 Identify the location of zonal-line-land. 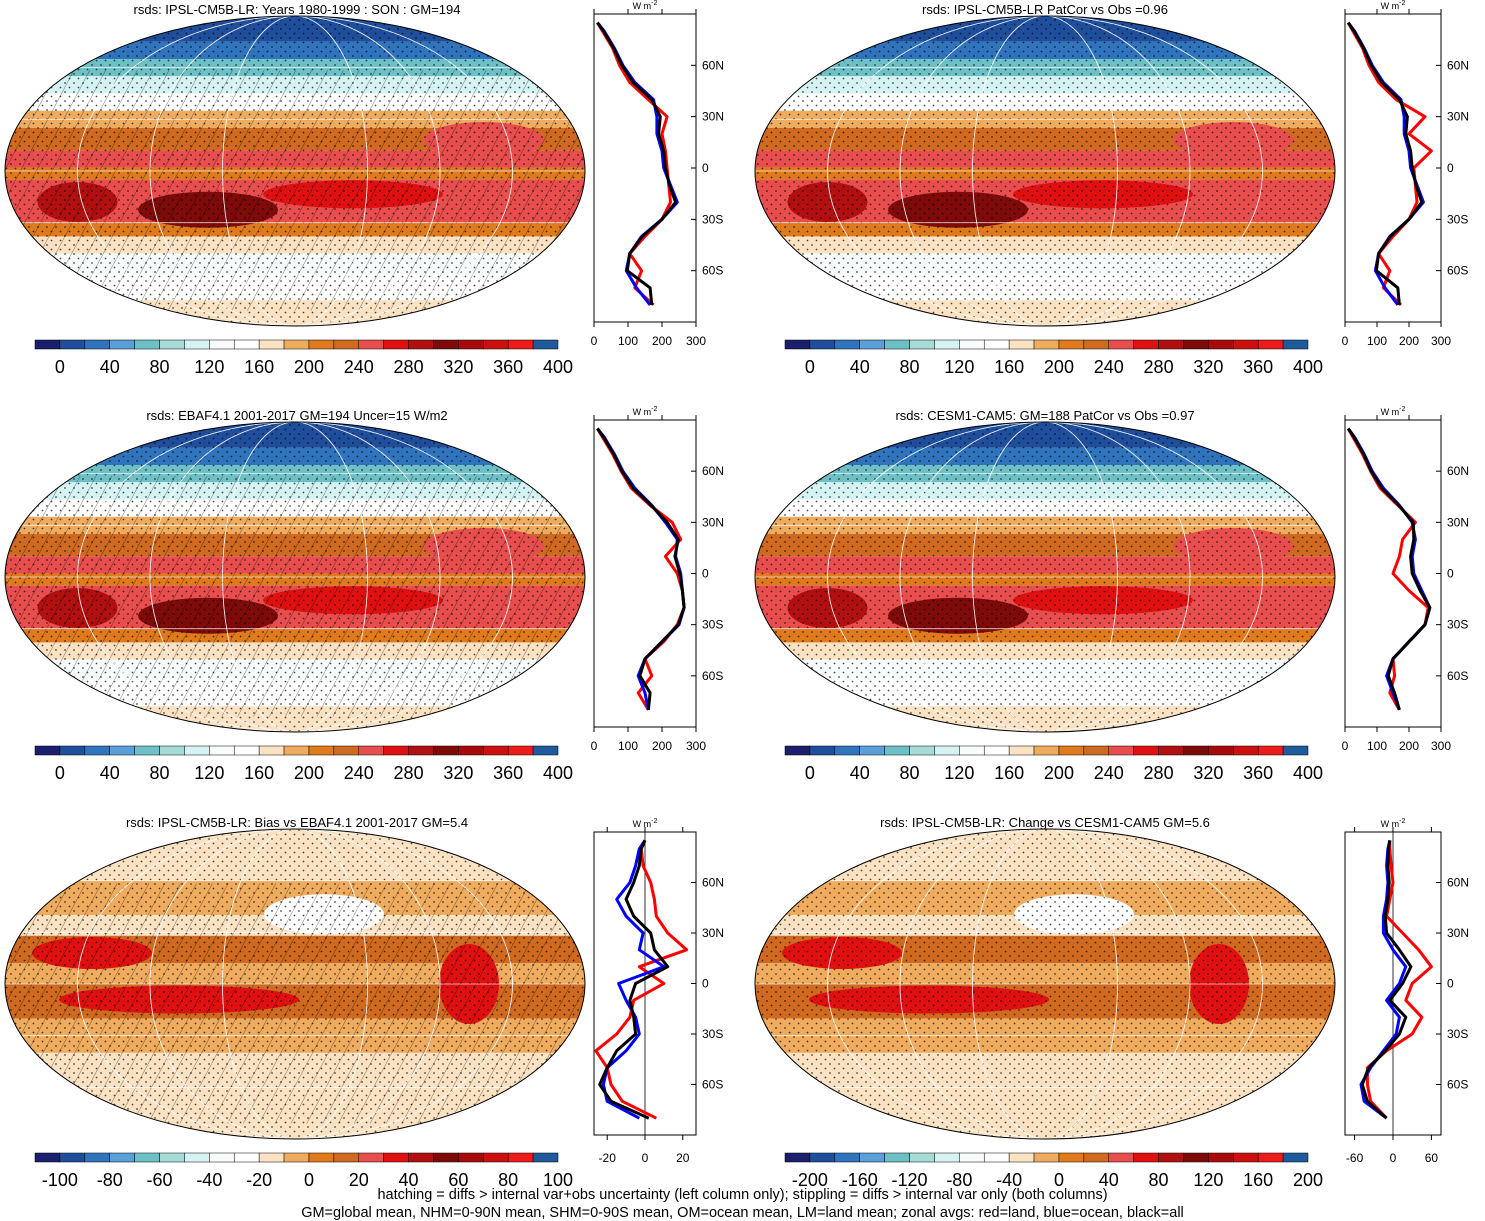
(634, 164).